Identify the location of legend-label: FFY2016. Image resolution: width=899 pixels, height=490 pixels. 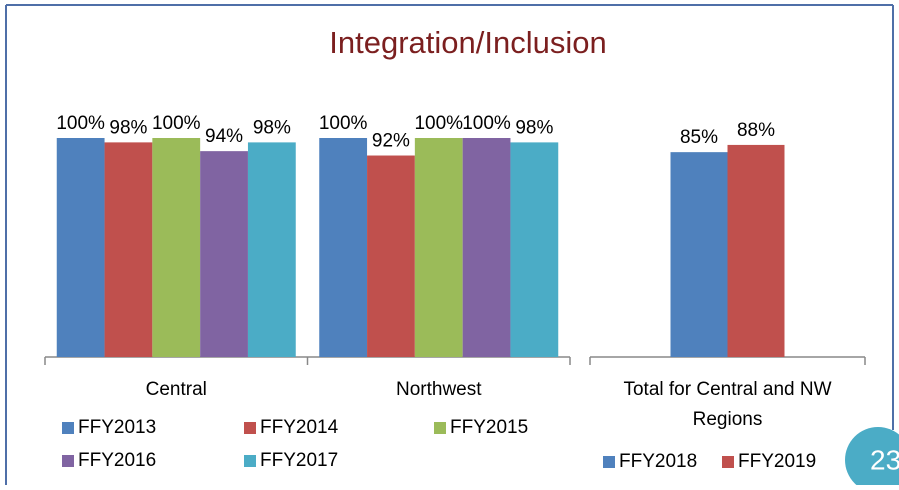
(117, 460).